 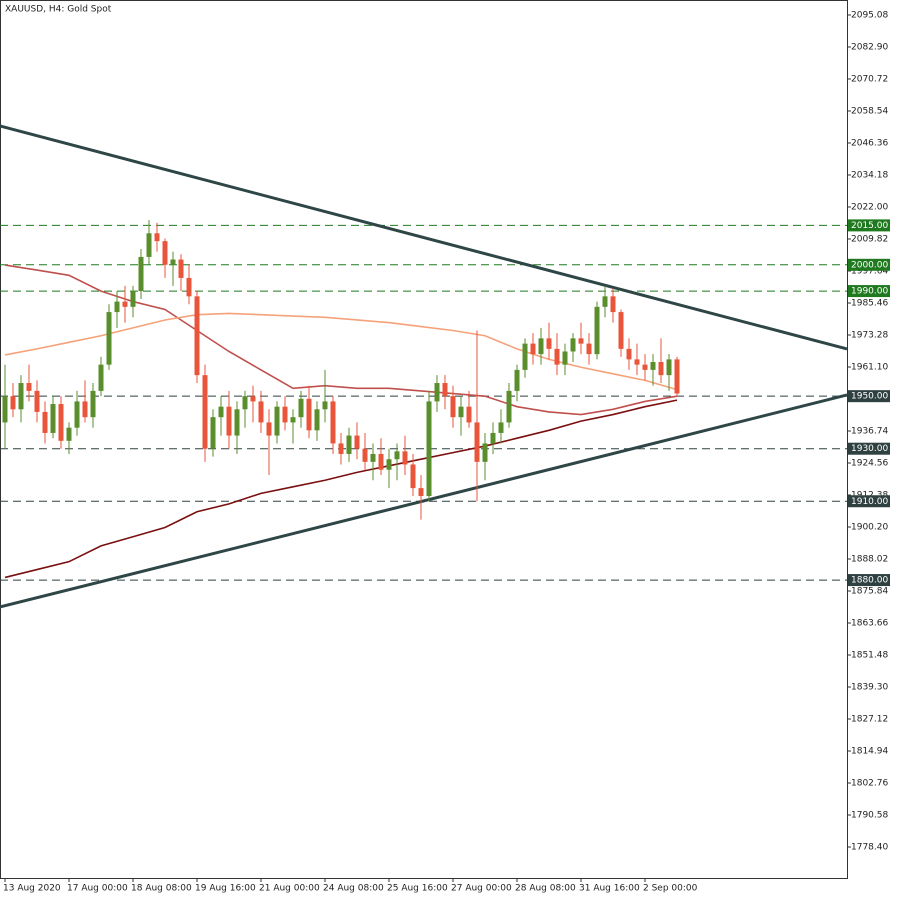 What do you see at coordinates (869, 623) in the screenshot?
I see `y-tick-label: 1863.66` at bounding box center [869, 623].